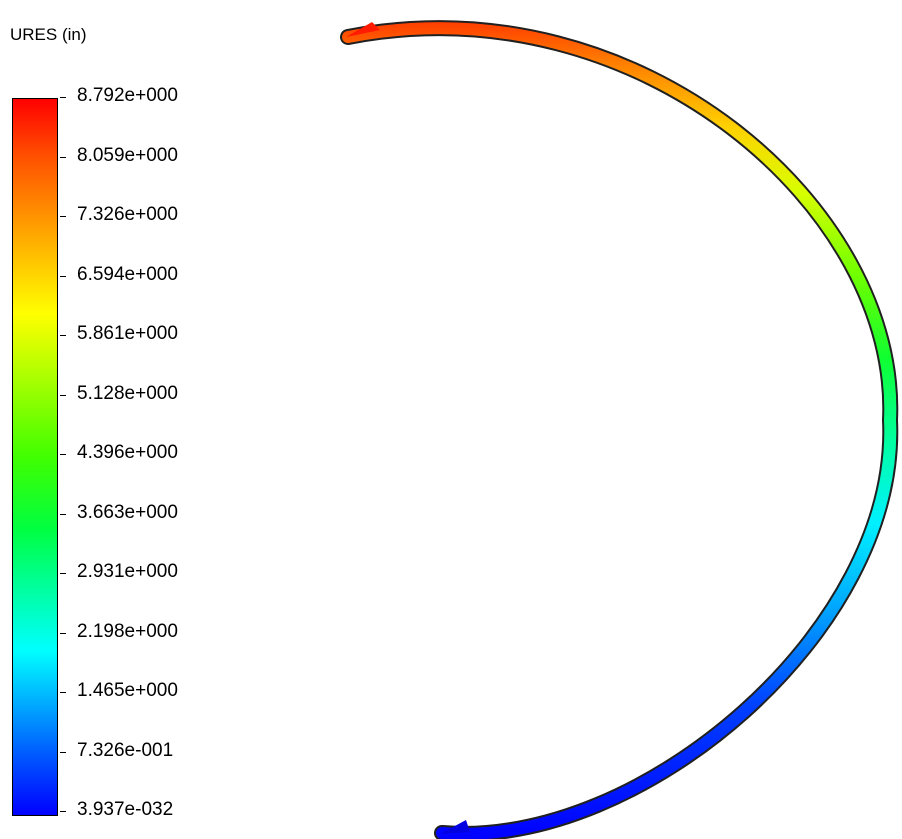 This screenshot has height=839, width=902. I want to click on bottom-arc-tip, so click(455, 827).